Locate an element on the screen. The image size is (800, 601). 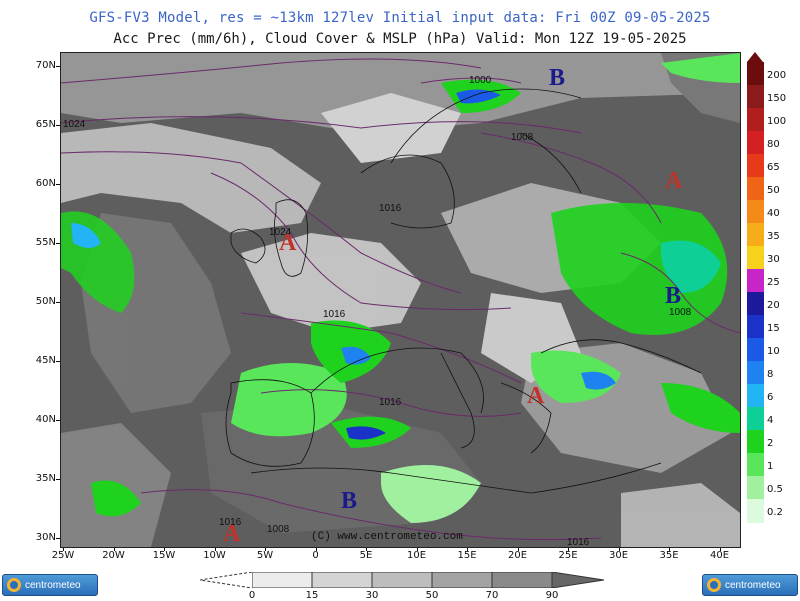
longitude-label: 10E is located at coordinates (416, 555).